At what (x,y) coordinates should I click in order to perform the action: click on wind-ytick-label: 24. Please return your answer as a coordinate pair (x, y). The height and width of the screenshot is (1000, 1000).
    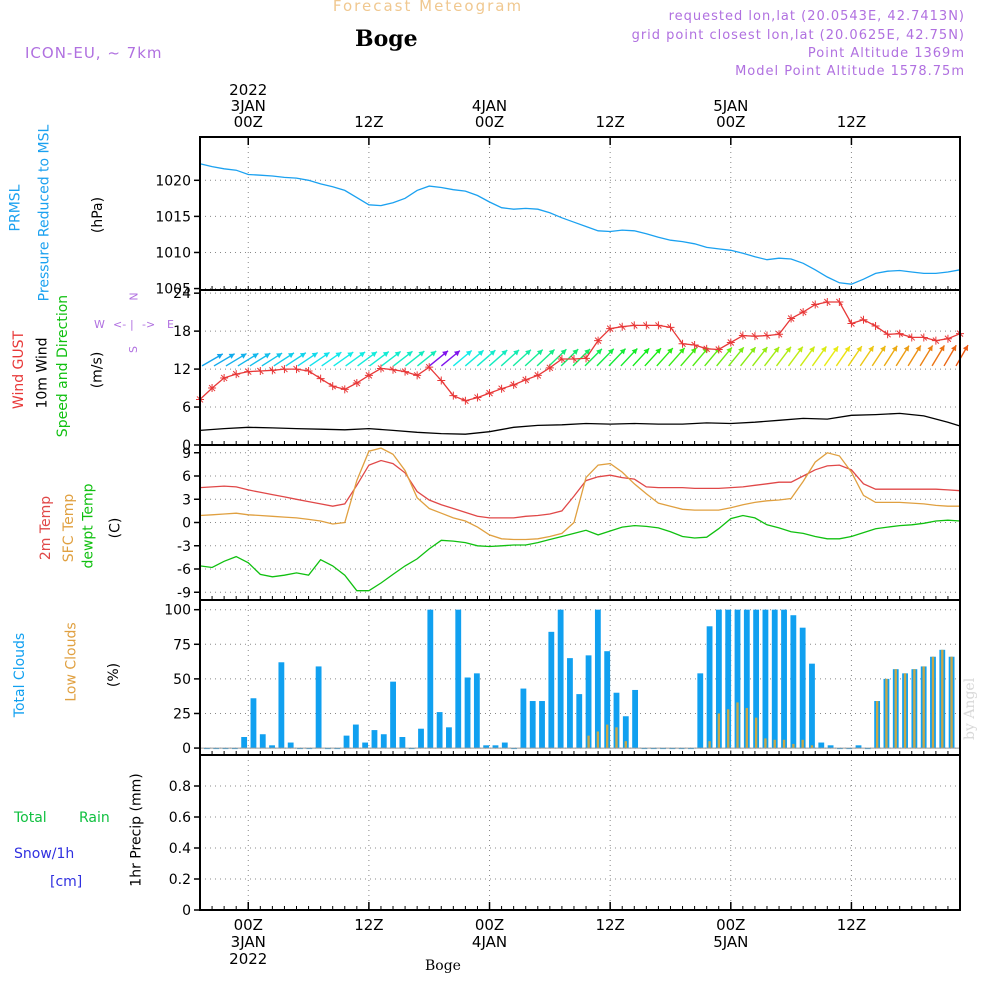
    Looking at the image, I should click on (182, 294).